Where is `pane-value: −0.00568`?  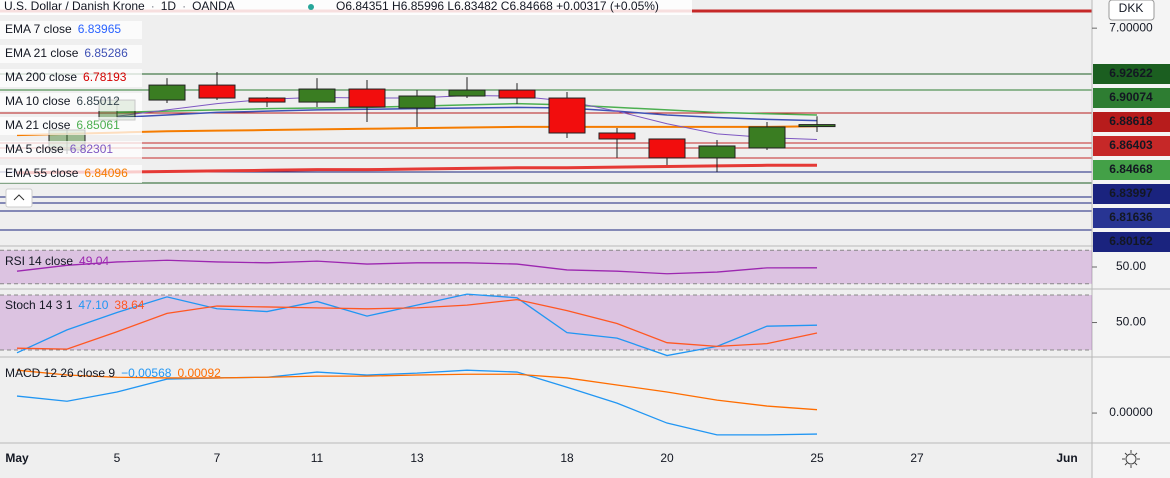
pane-value: −0.00568 is located at coordinates (146, 373).